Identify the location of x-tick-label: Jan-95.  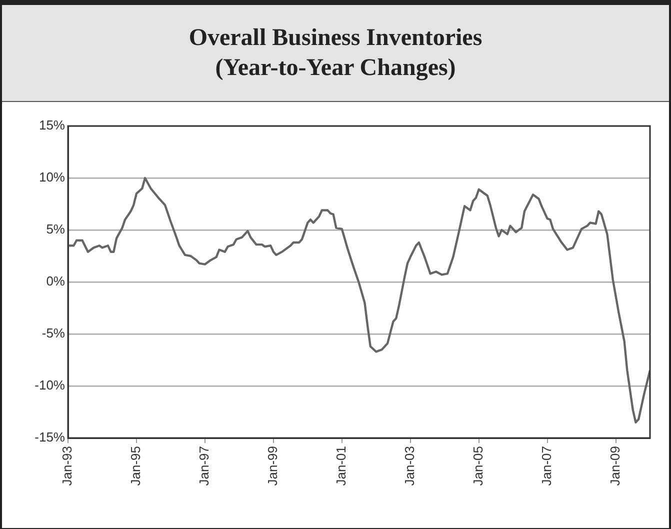
(136, 466).